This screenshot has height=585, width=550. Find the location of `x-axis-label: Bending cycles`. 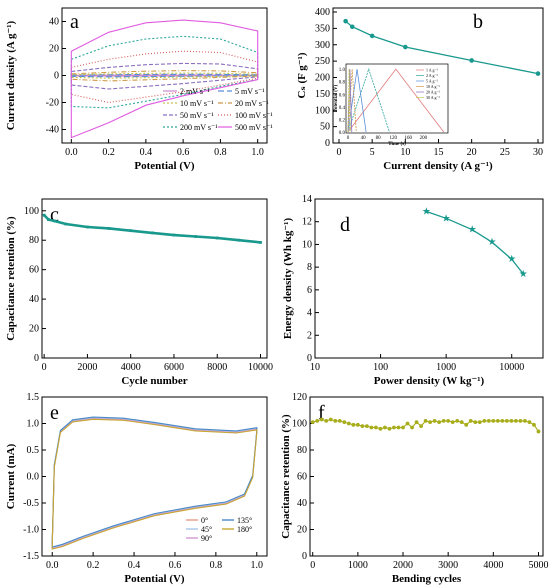

x-axis-label: Bending cycles is located at coordinates (427, 579).